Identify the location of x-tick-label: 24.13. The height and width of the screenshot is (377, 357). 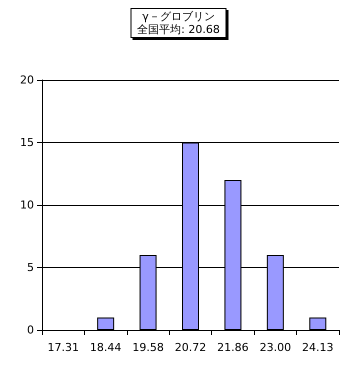
(318, 347).